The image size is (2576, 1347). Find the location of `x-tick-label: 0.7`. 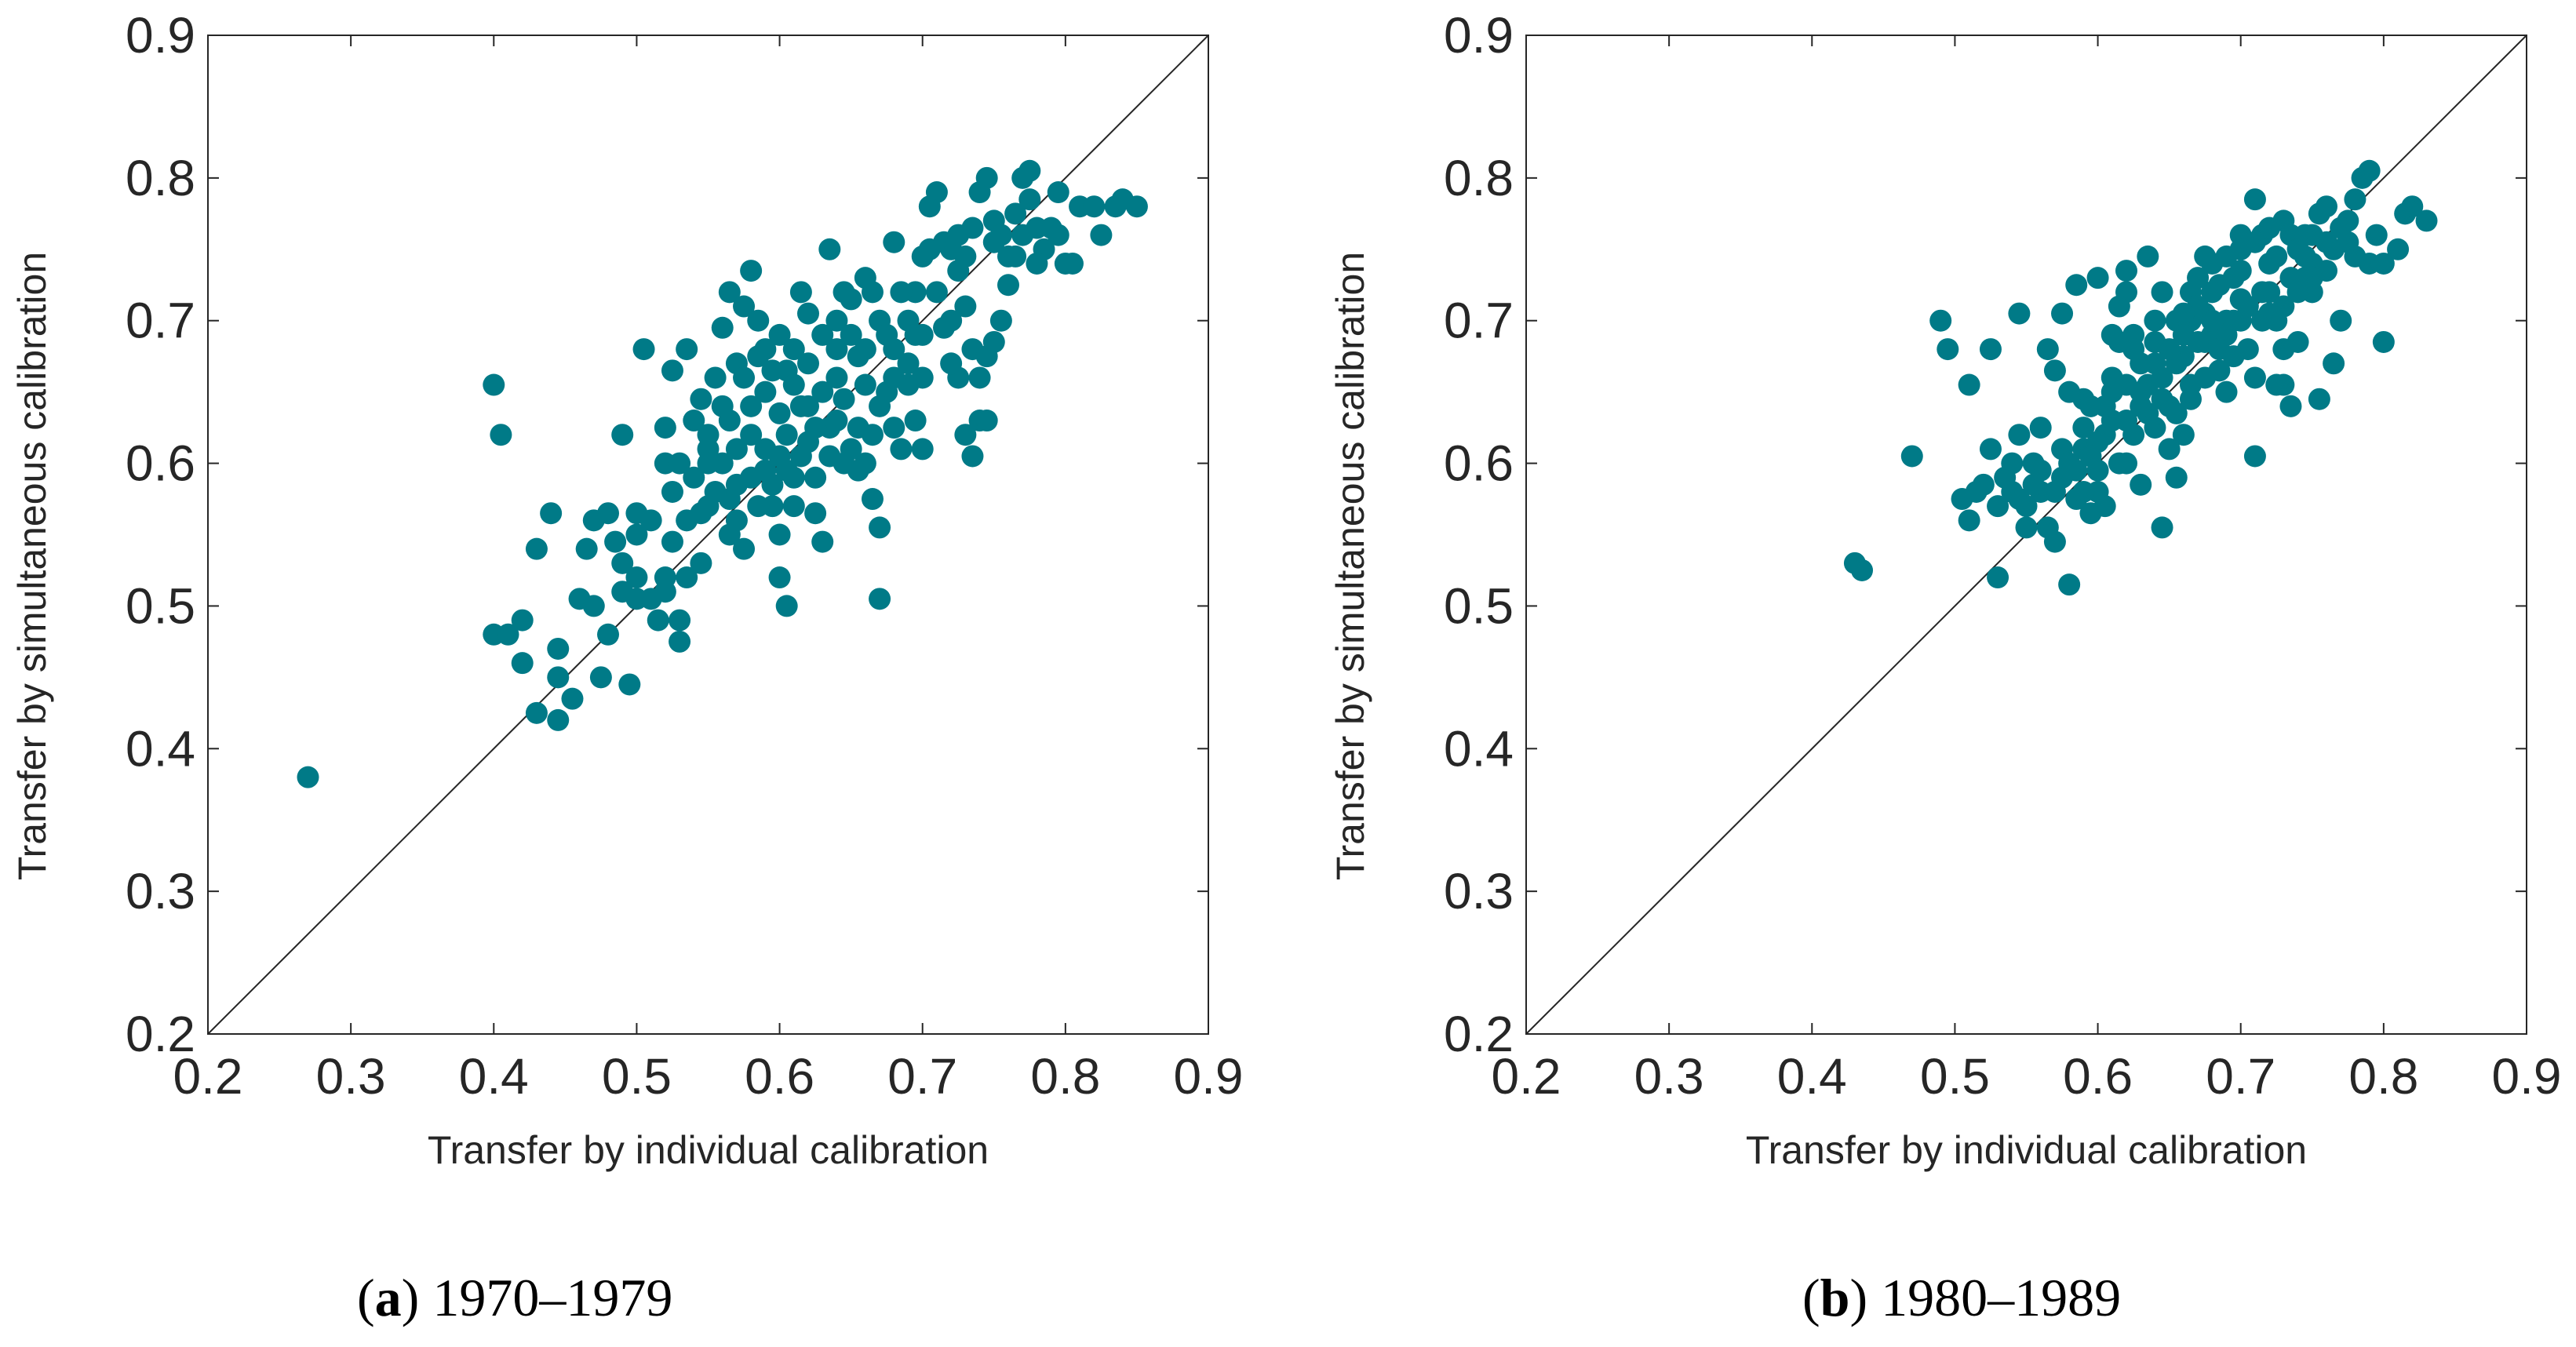

x-tick-label: 0.7 is located at coordinates (922, 1076).